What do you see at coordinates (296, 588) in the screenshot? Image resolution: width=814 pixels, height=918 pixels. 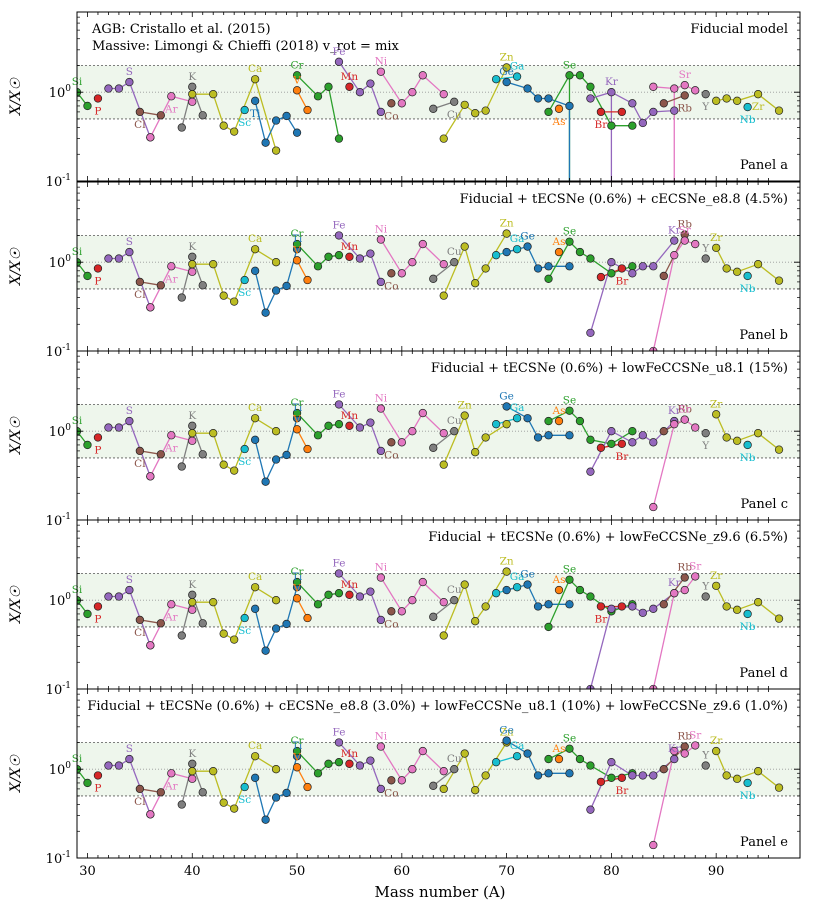 I see `element-label-V: V` at bounding box center [296, 588].